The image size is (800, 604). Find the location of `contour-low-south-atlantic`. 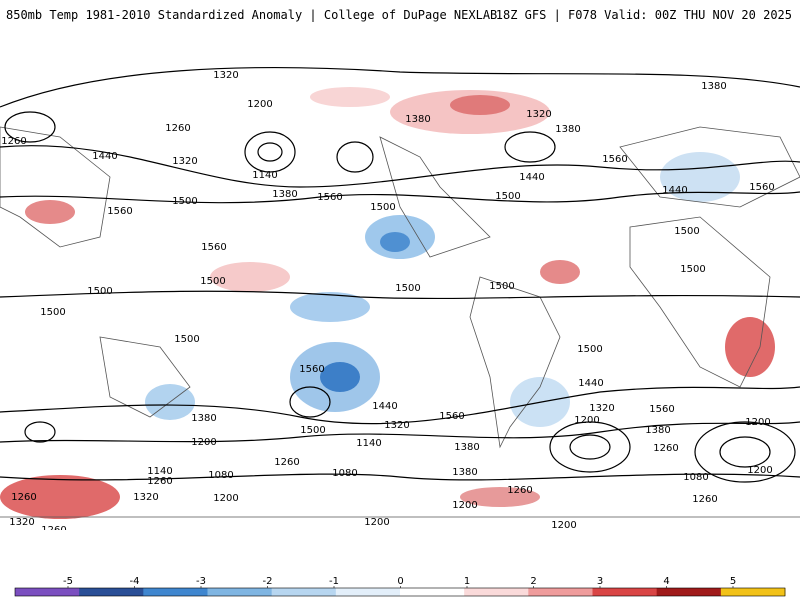

contour-low-south-atlantic is located at coordinates (590, 447).